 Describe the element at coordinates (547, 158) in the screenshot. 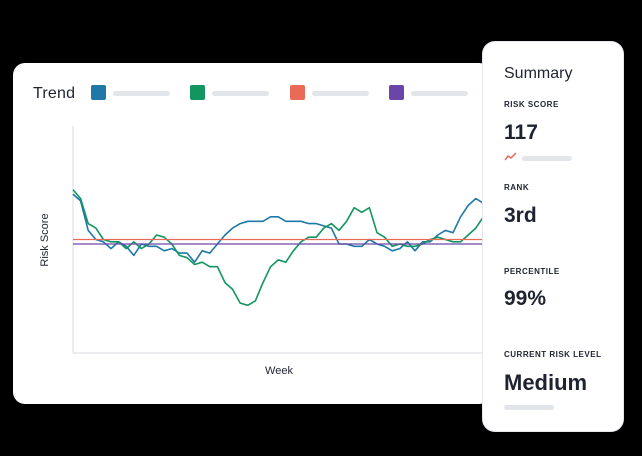

I see `risk-score-subtext` at that location.